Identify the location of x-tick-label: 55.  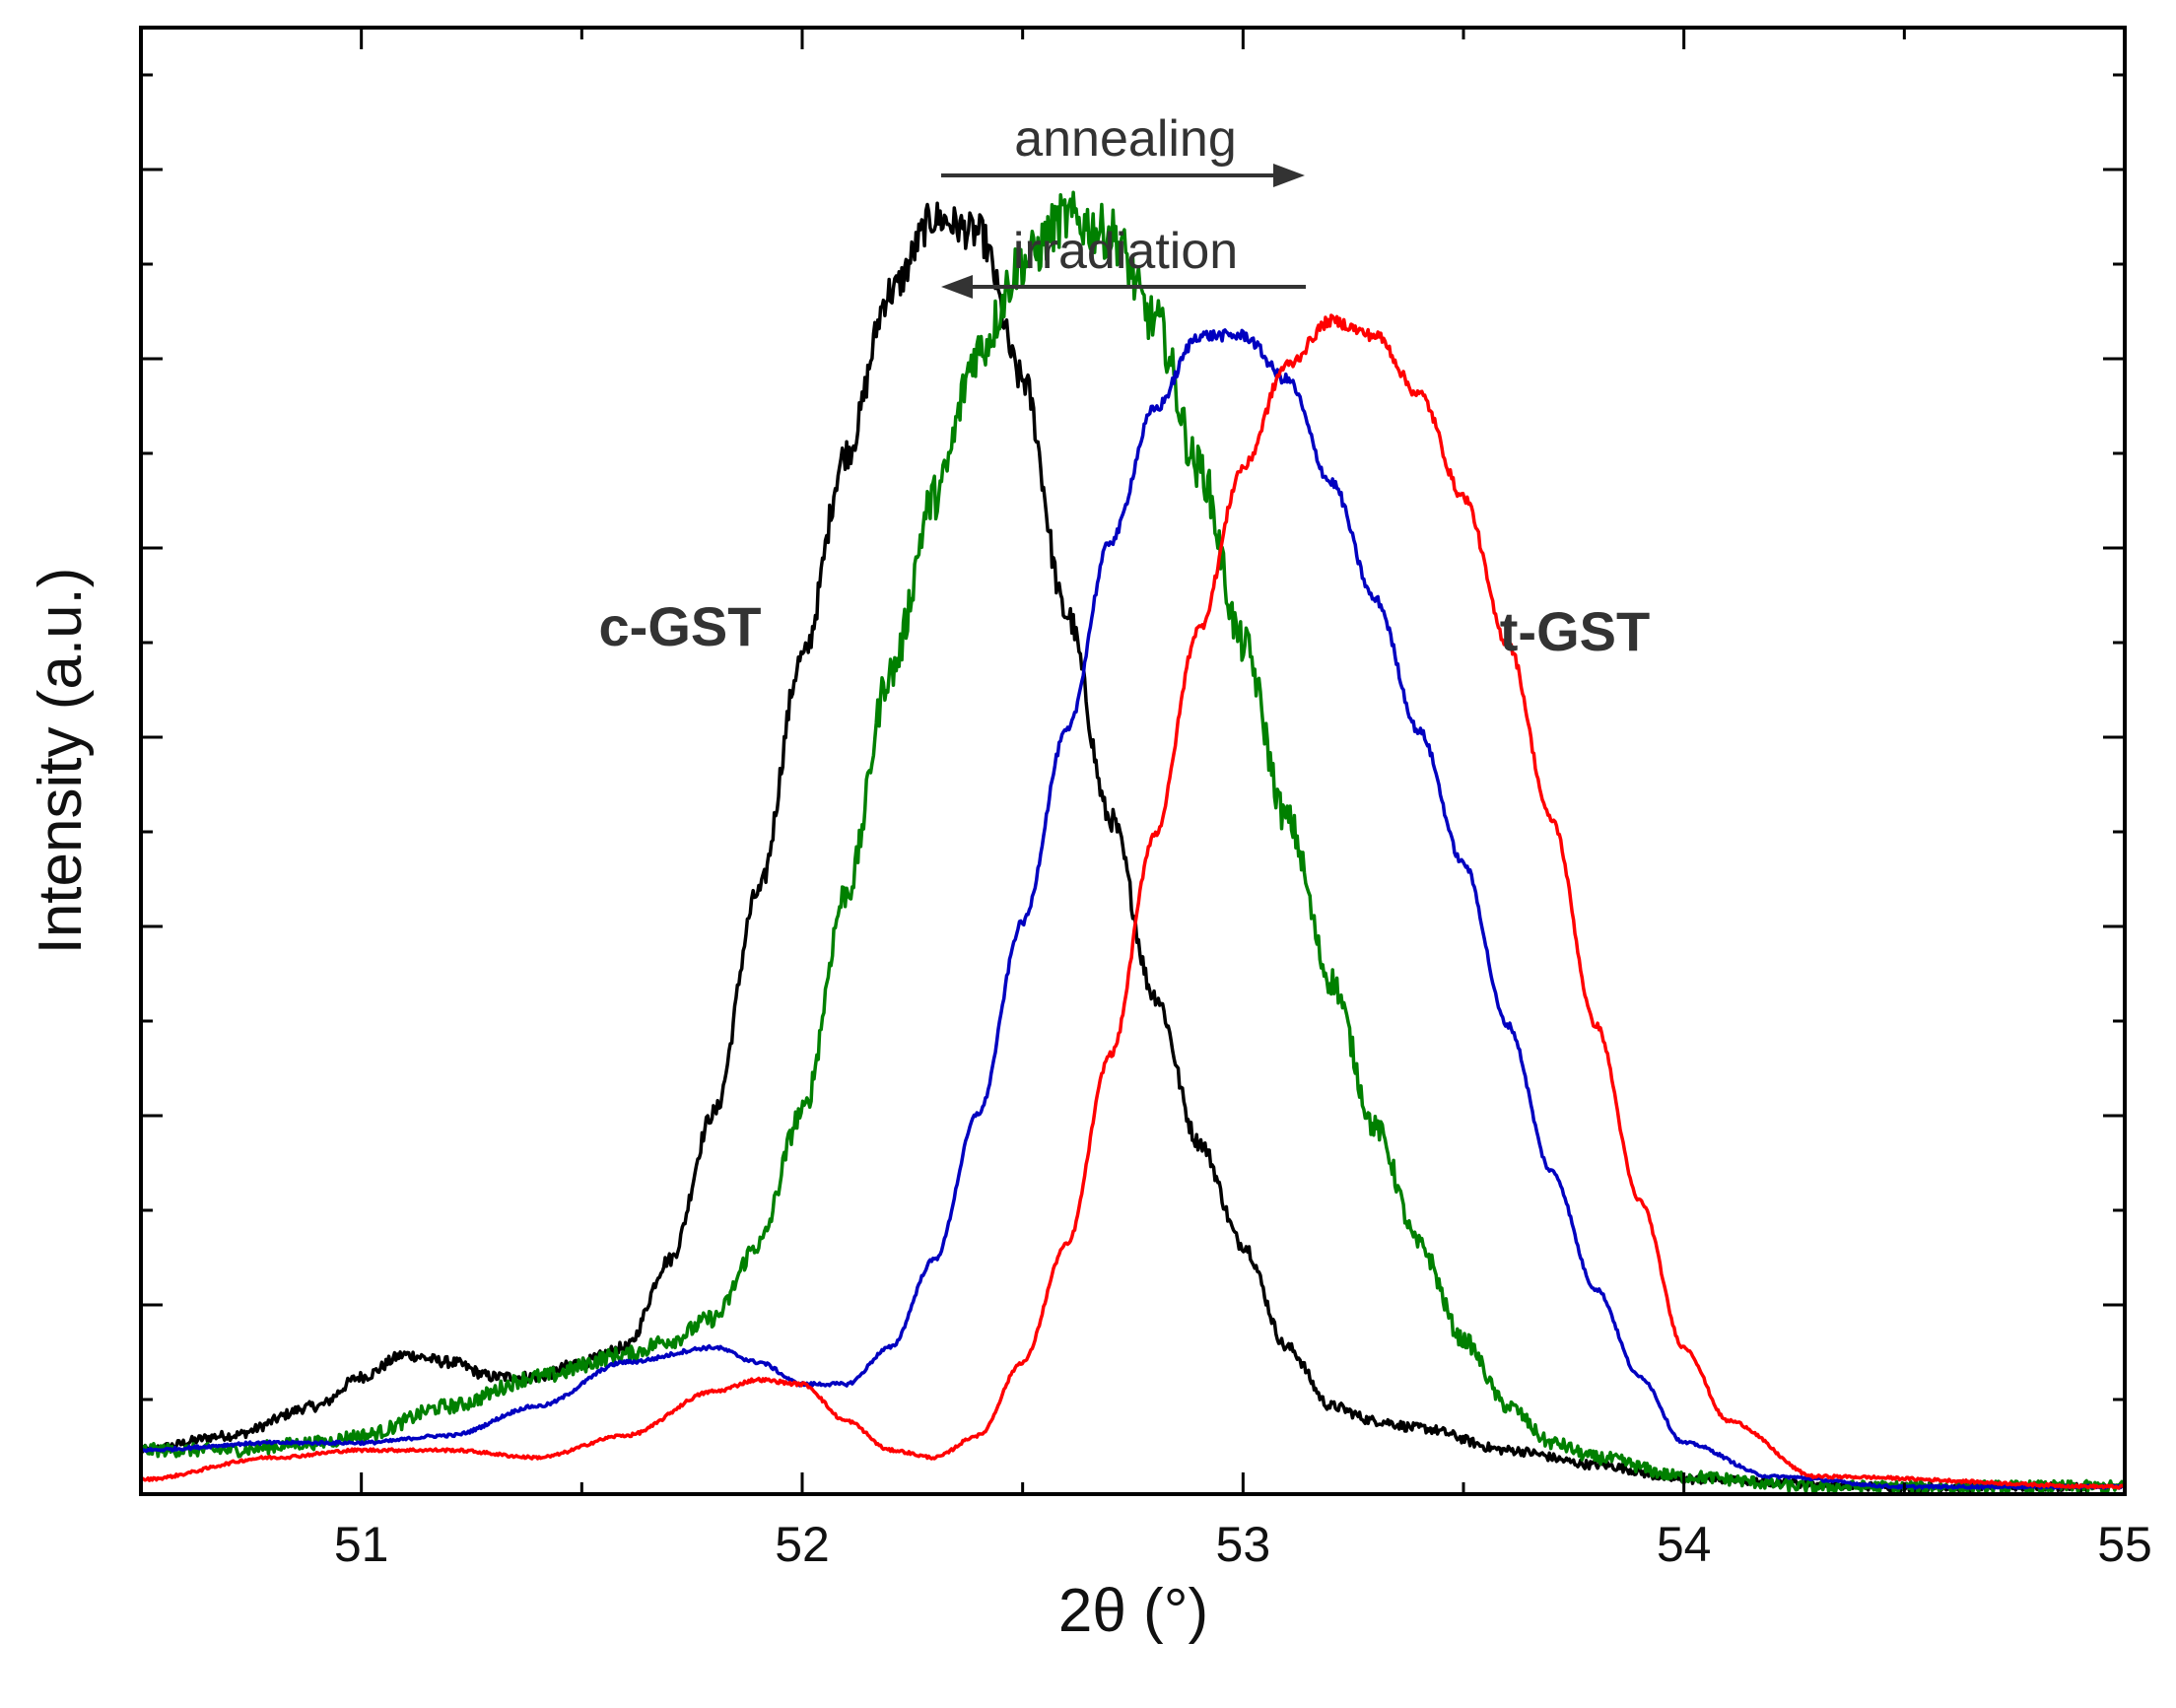
(2124, 1544).